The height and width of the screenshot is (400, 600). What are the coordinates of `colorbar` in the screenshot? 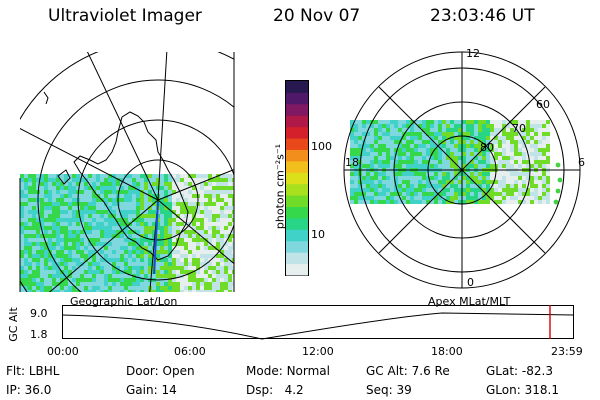 It's located at (297, 178).